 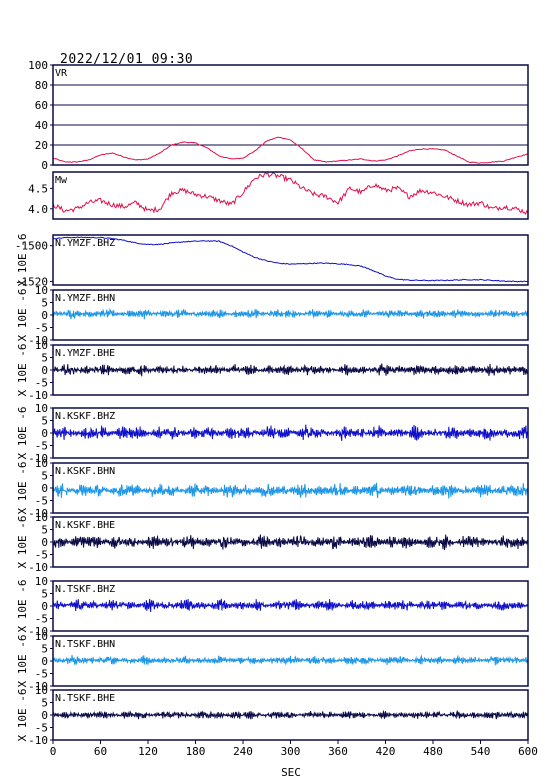 I want to click on panel-label: VR, so click(x=61, y=73).